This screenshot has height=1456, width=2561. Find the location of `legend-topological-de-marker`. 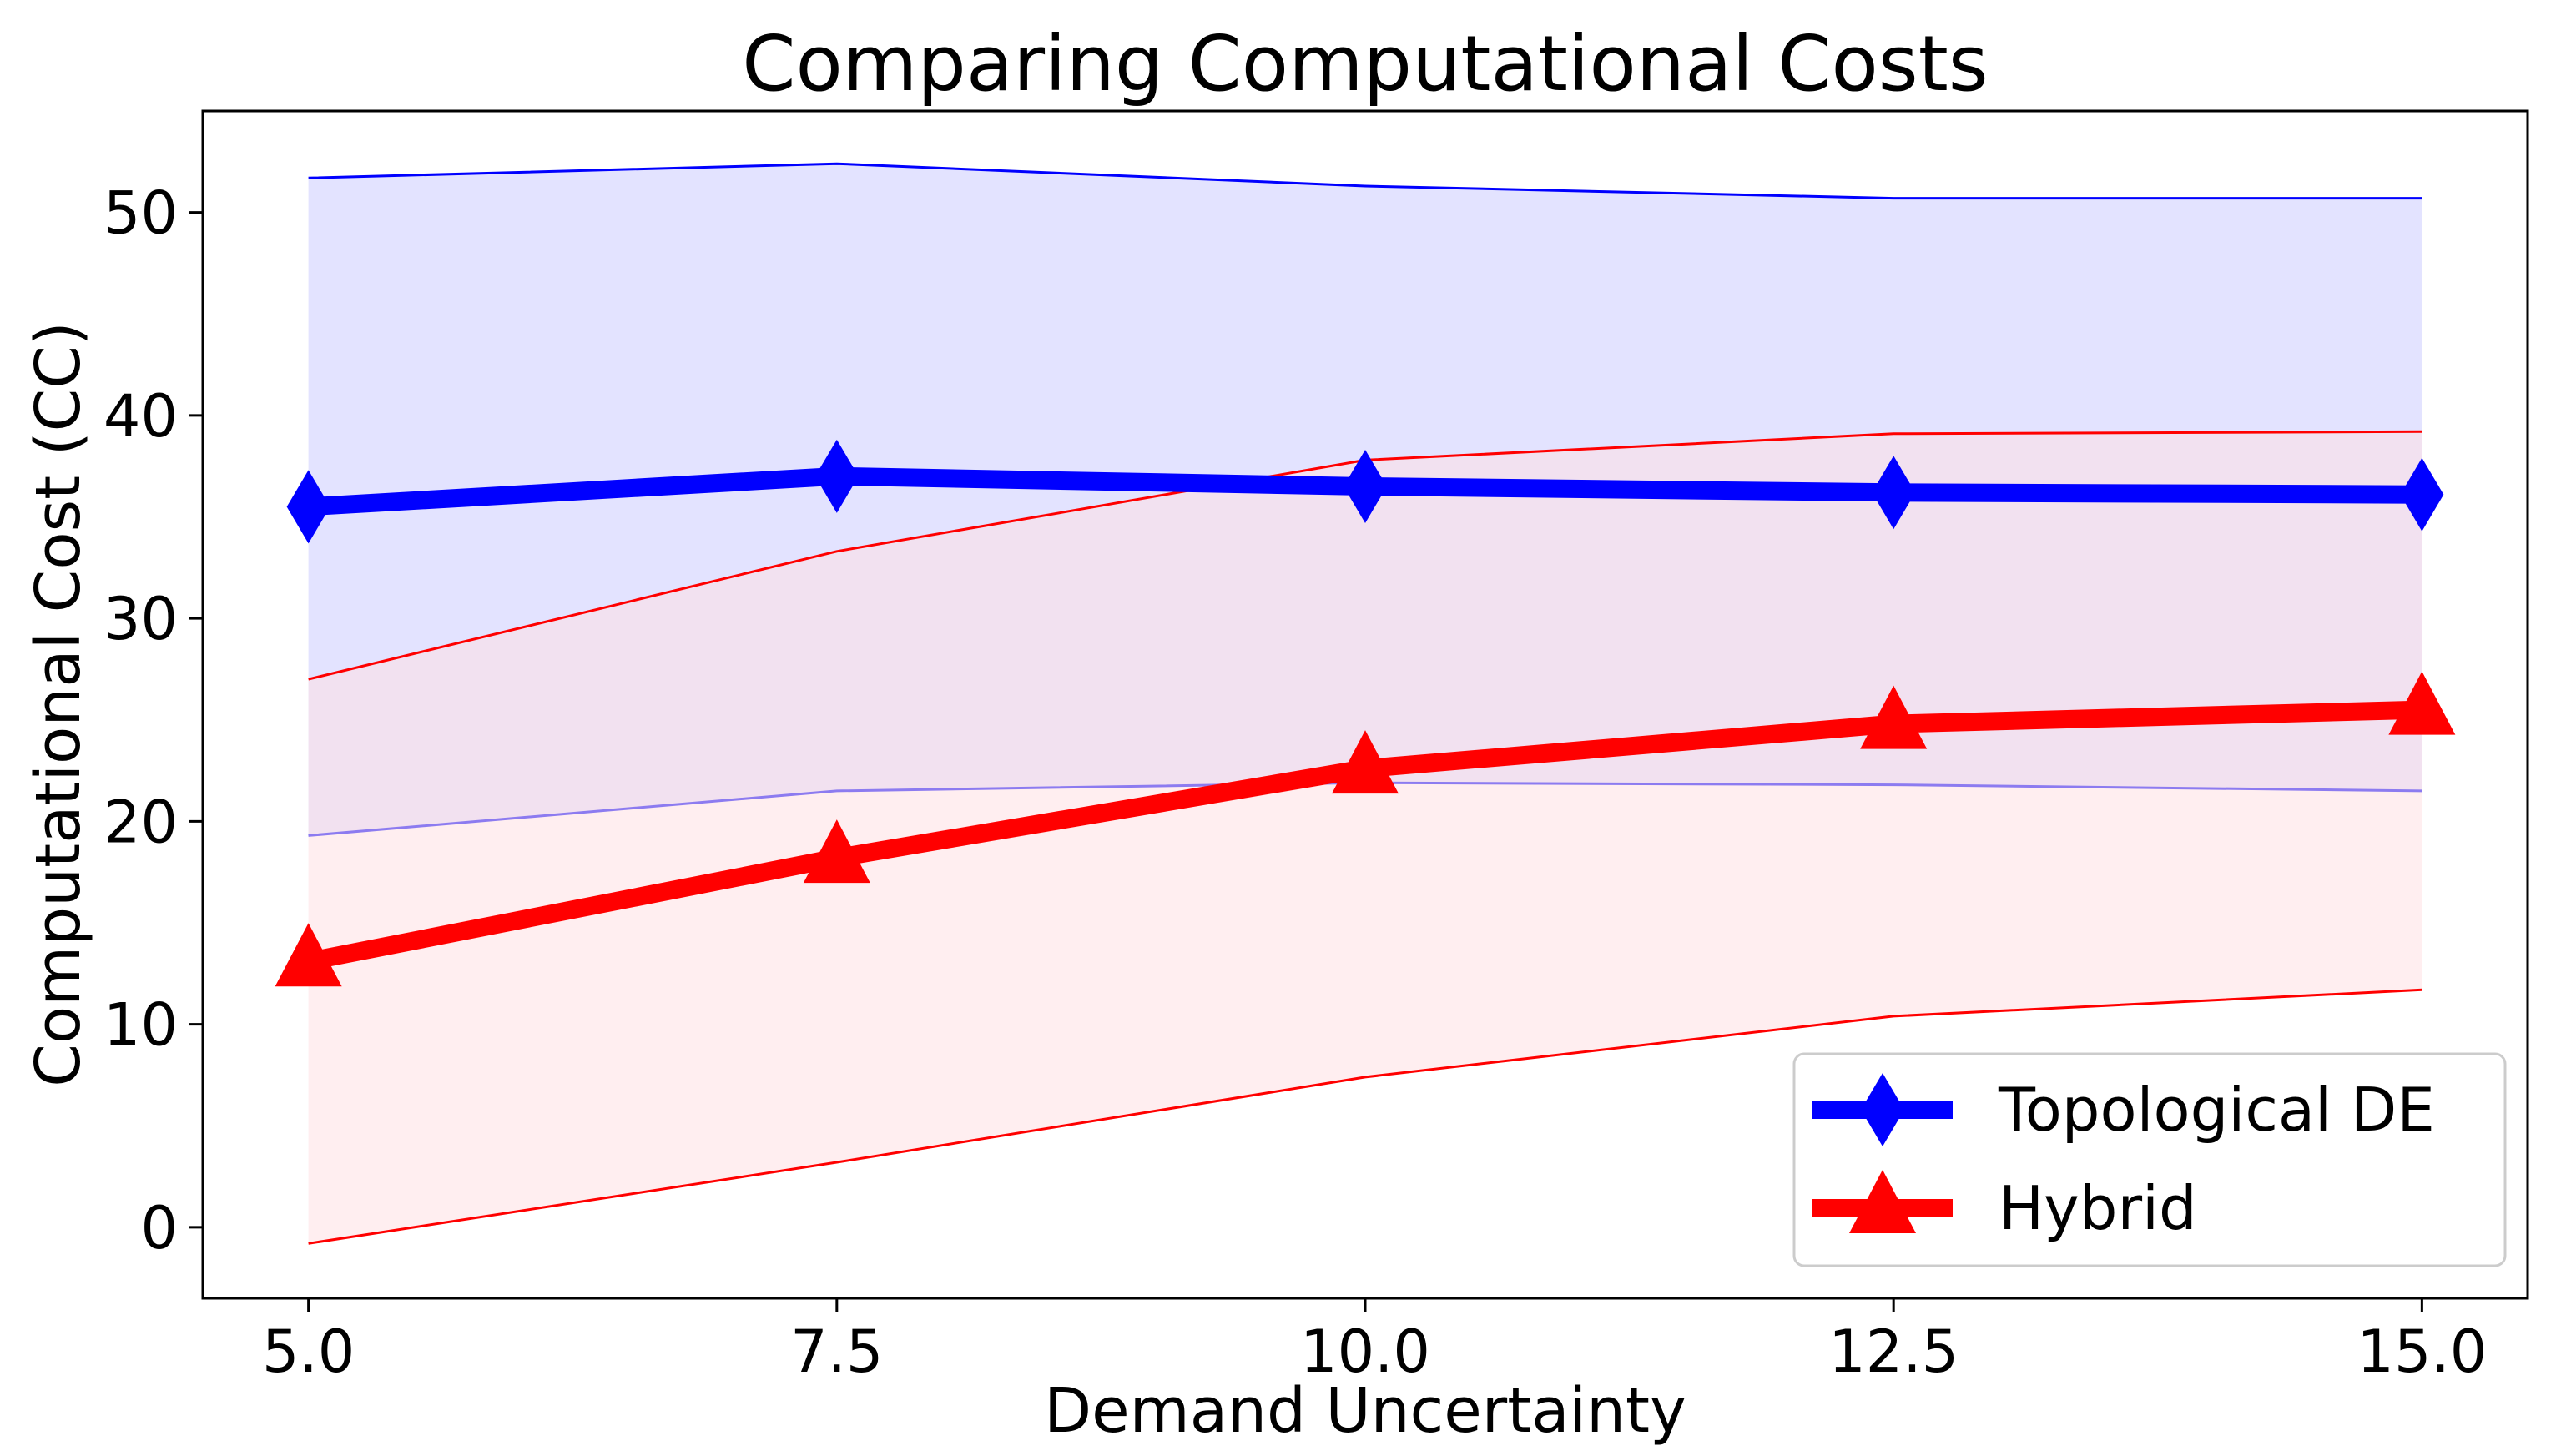

legend-topological-de-marker is located at coordinates (1882, 1109).